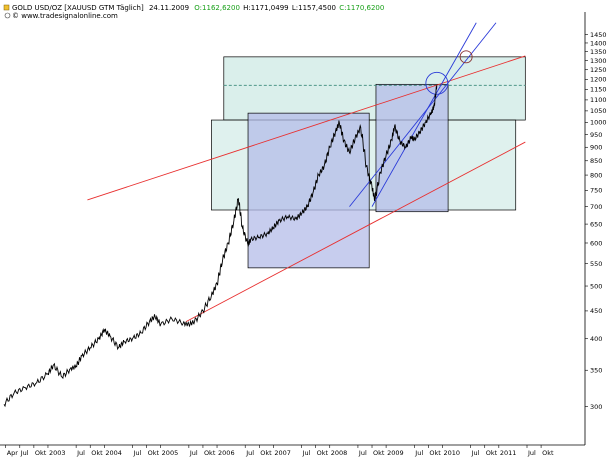 The height and width of the screenshot is (464, 609). What do you see at coordinates (361, 8) in the screenshot?
I see `close-label: C:1170,6200` at bounding box center [361, 8].